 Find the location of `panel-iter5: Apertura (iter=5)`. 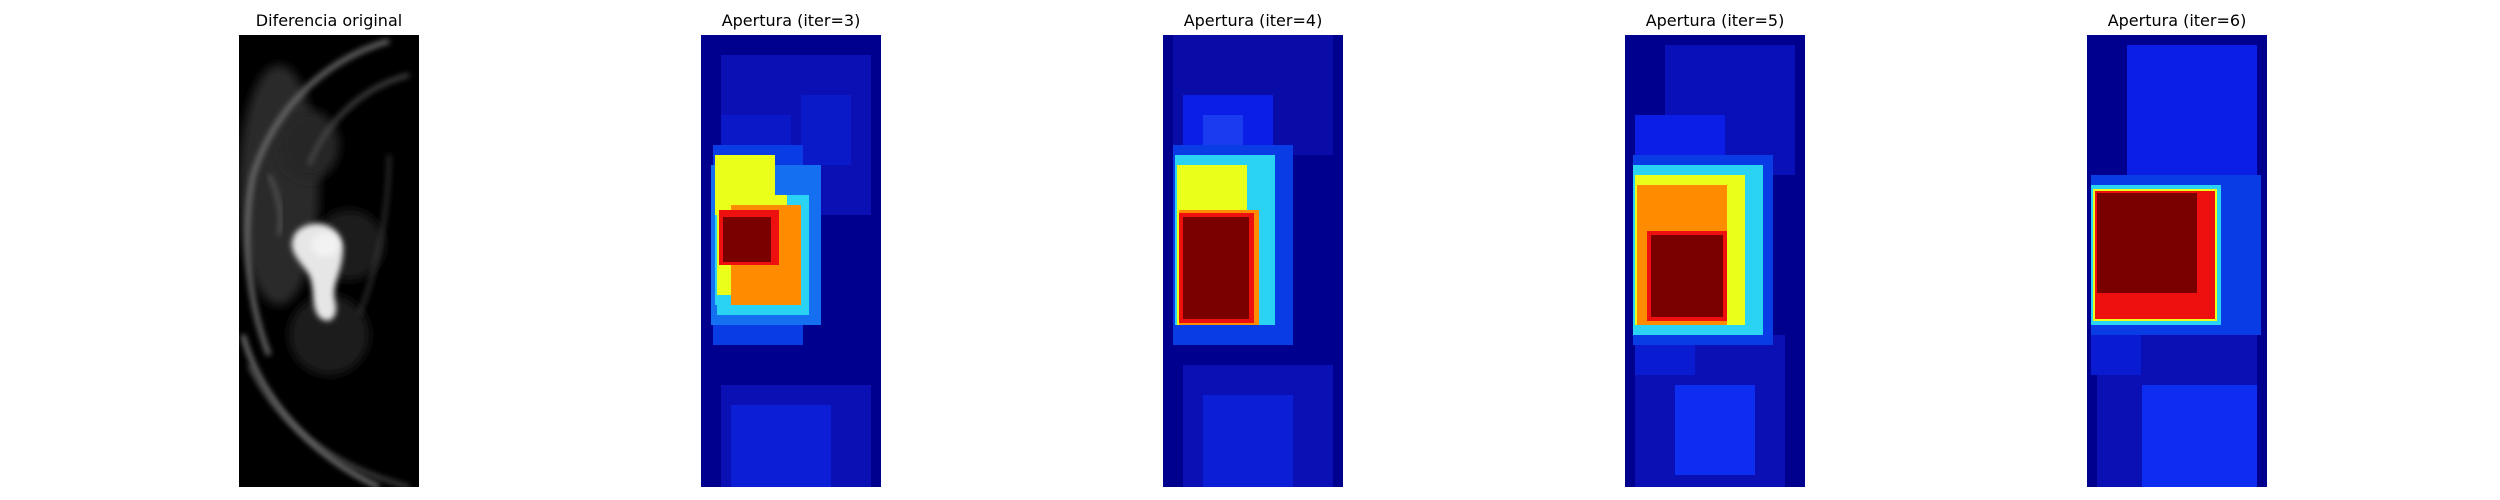

panel-iter5: Apertura (iter=5) is located at coordinates (1715, 250).